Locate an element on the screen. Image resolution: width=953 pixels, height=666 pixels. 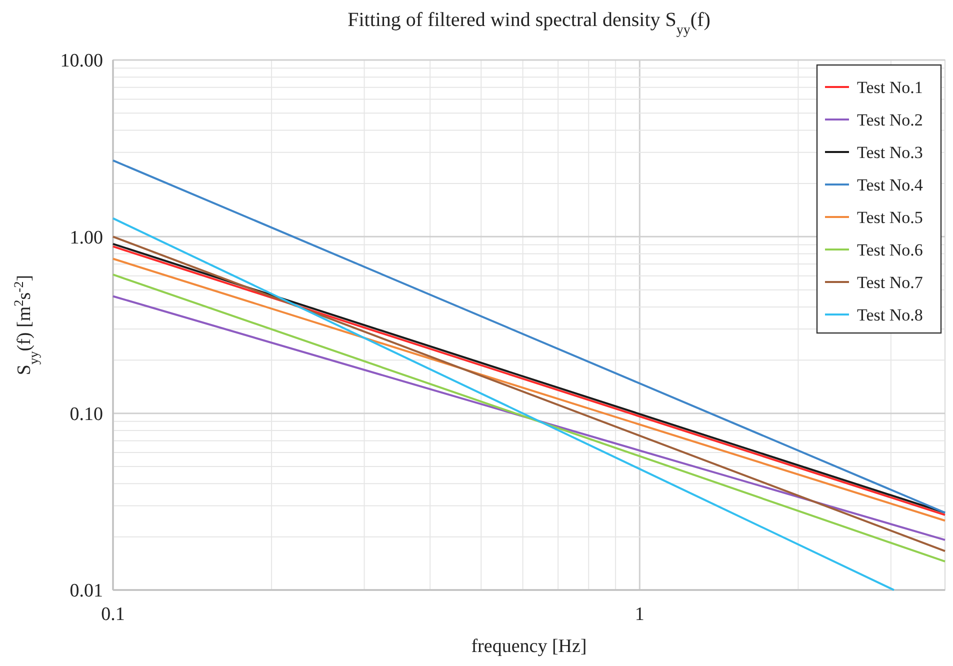
legend-label: Test No.4 is located at coordinates (890, 184).